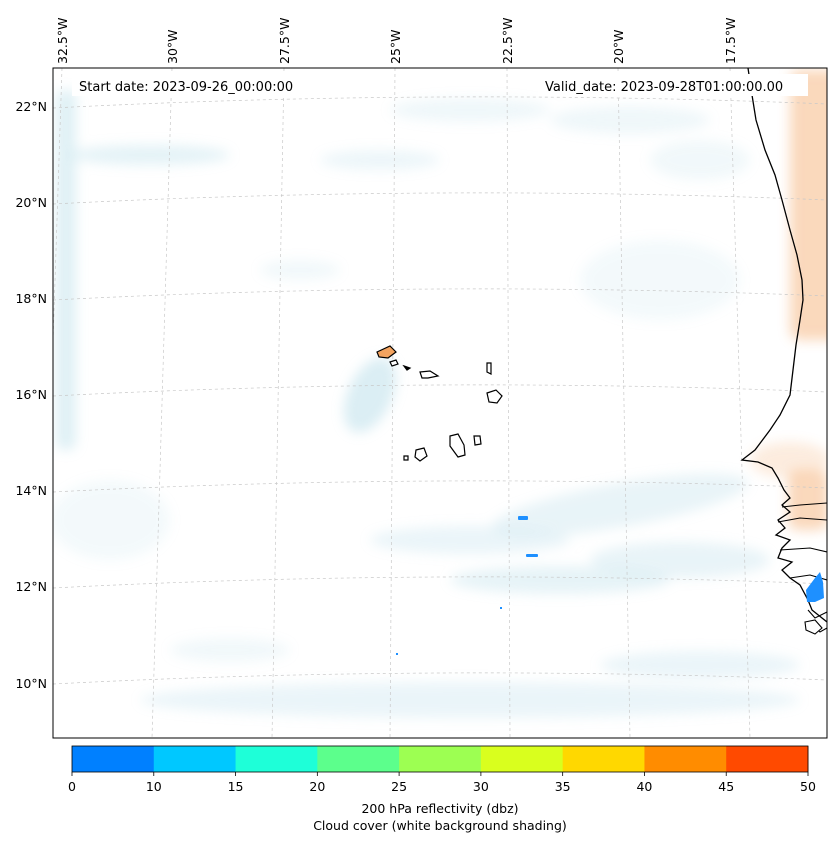 The image size is (837, 843). I want to click on island-fogo, so click(421, 454).